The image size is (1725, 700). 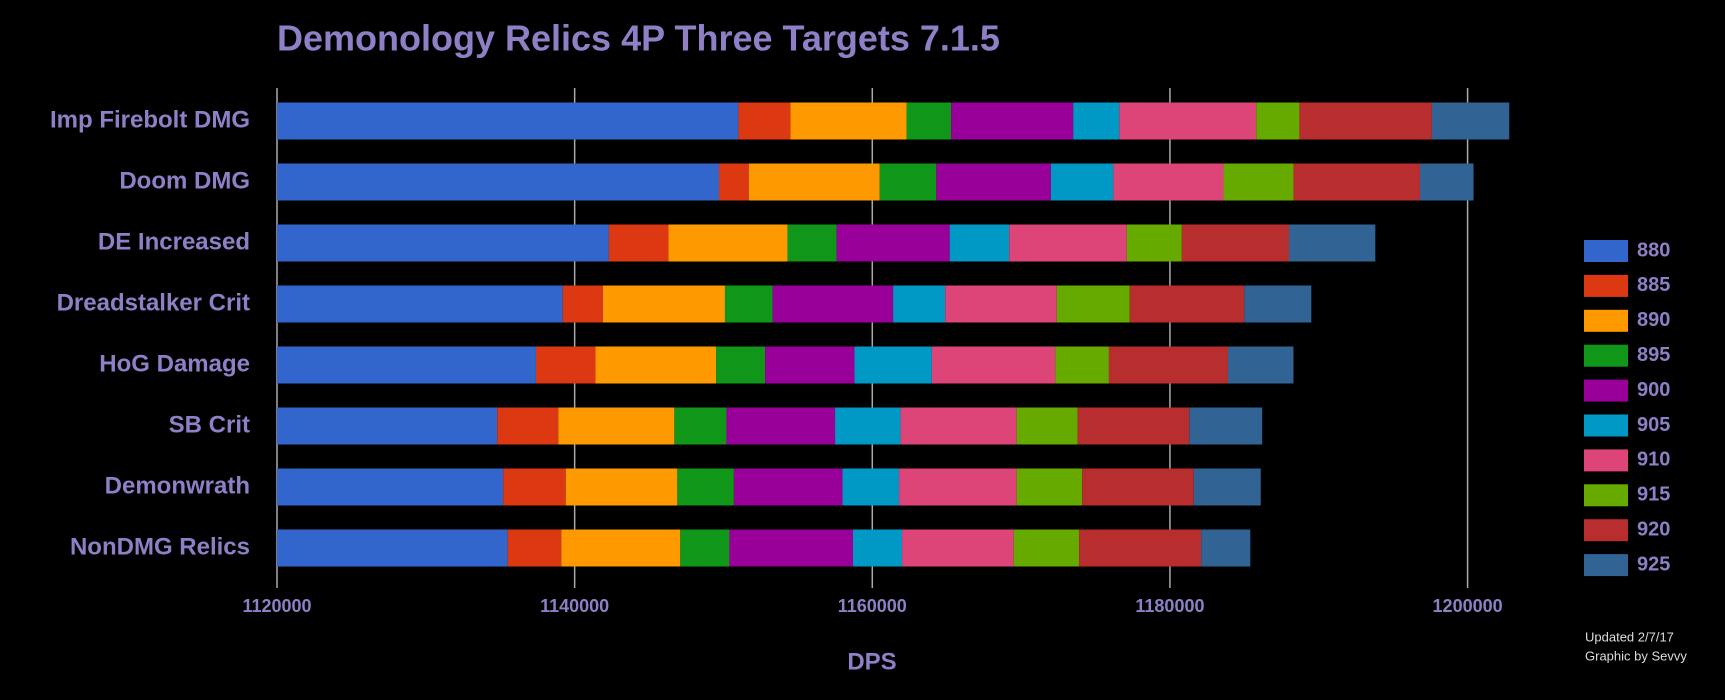 I want to click on y-tick-label: SB Crit, so click(x=209, y=424).